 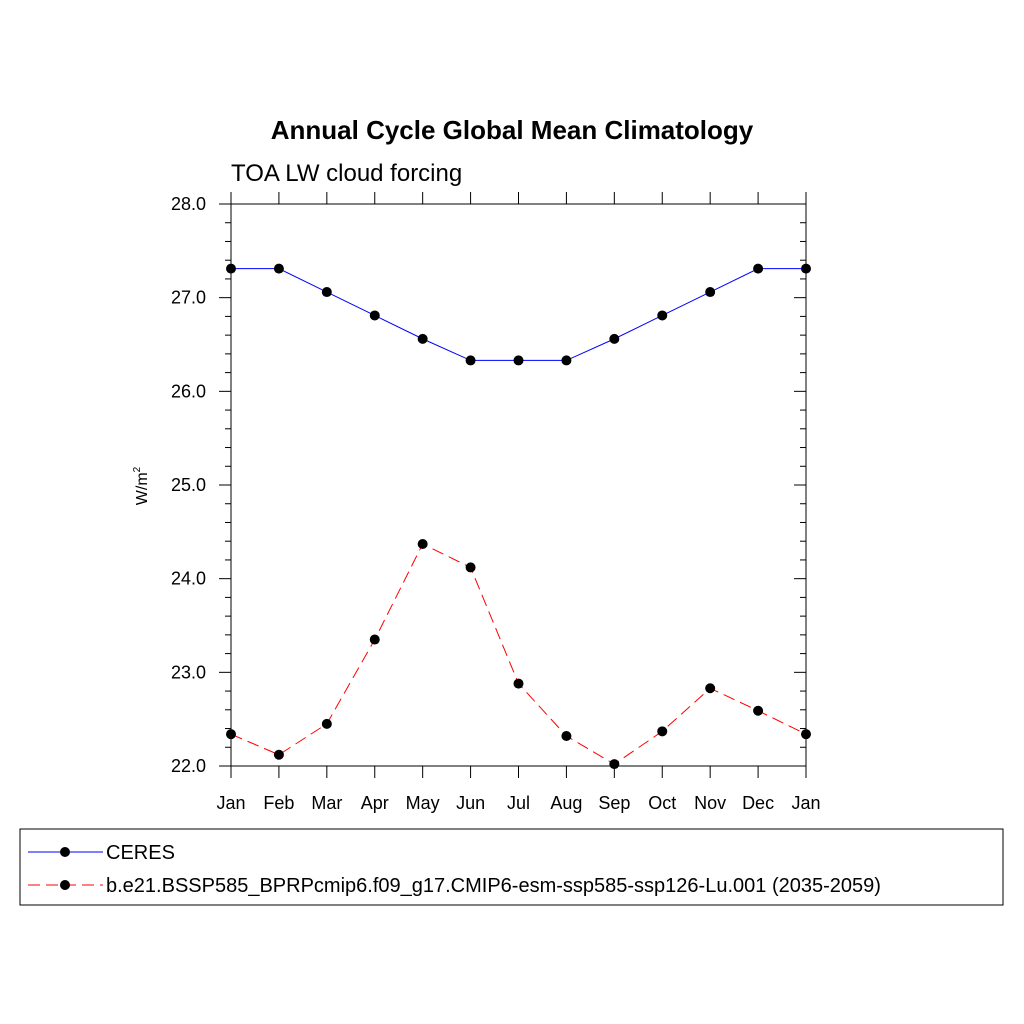 I want to click on y-tick-label: 23.0, so click(x=188, y=672).